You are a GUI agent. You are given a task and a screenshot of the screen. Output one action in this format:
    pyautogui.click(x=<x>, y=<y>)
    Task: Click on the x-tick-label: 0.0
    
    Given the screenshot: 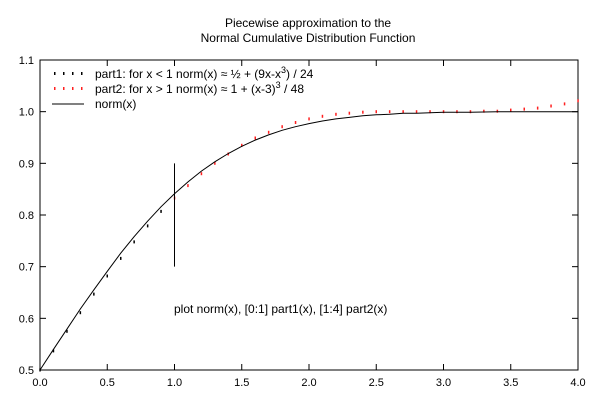 What is the action you would take?
    pyautogui.click(x=39, y=383)
    